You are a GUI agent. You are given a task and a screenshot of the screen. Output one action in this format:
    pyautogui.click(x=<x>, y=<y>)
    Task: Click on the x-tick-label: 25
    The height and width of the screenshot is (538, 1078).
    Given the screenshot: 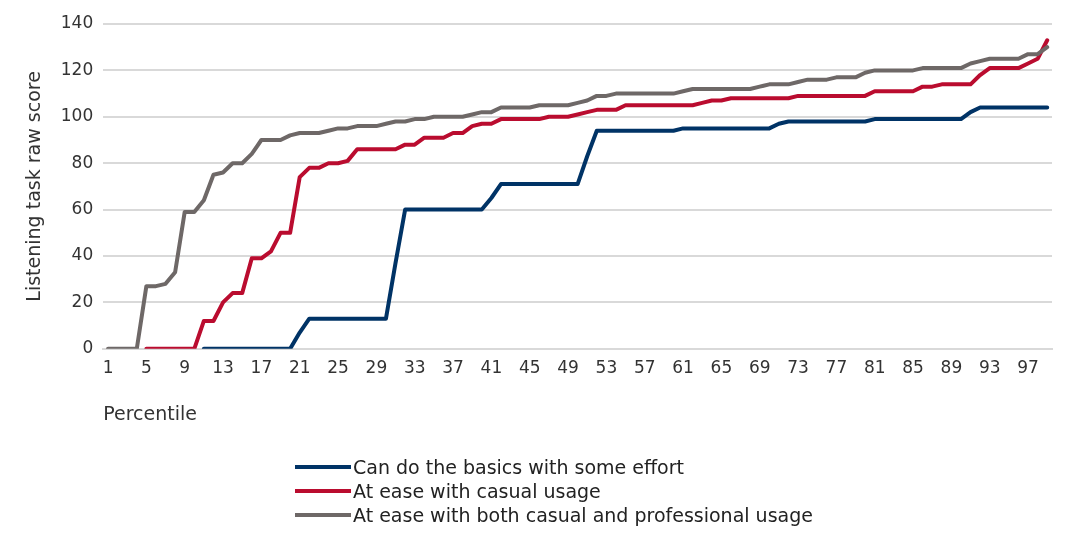 What is the action you would take?
    pyautogui.click(x=338, y=367)
    